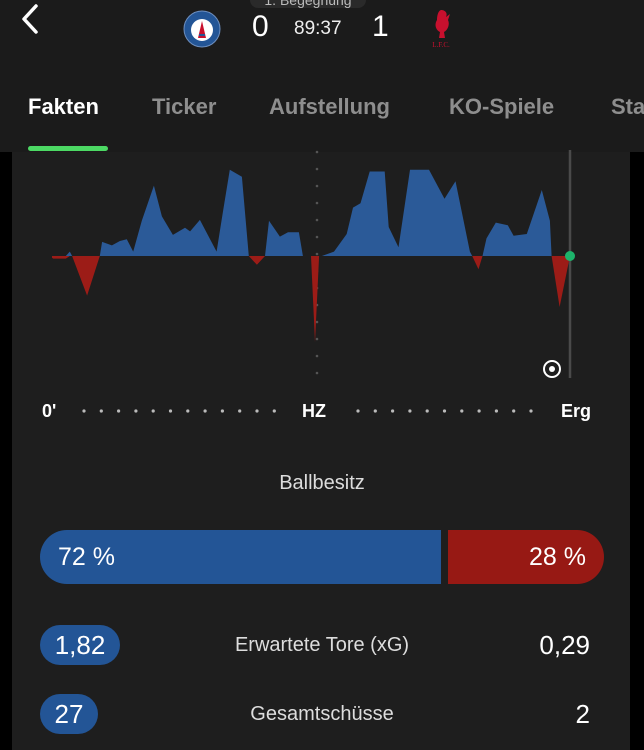 The width and height of the screenshot is (644, 750). Describe the element at coordinates (69, 714) in the screenshot. I see `home-shots-badge: 27` at that location.